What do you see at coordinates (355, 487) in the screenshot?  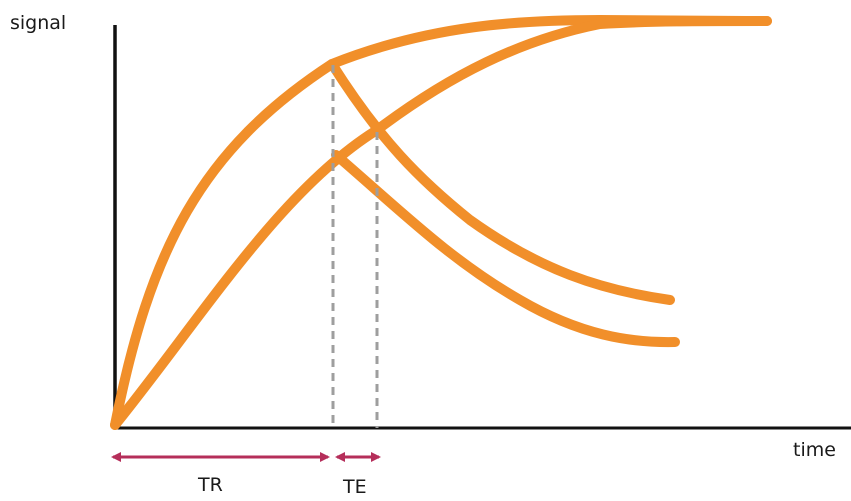 I see `te-label: TE` at bounding box center [355, 487].